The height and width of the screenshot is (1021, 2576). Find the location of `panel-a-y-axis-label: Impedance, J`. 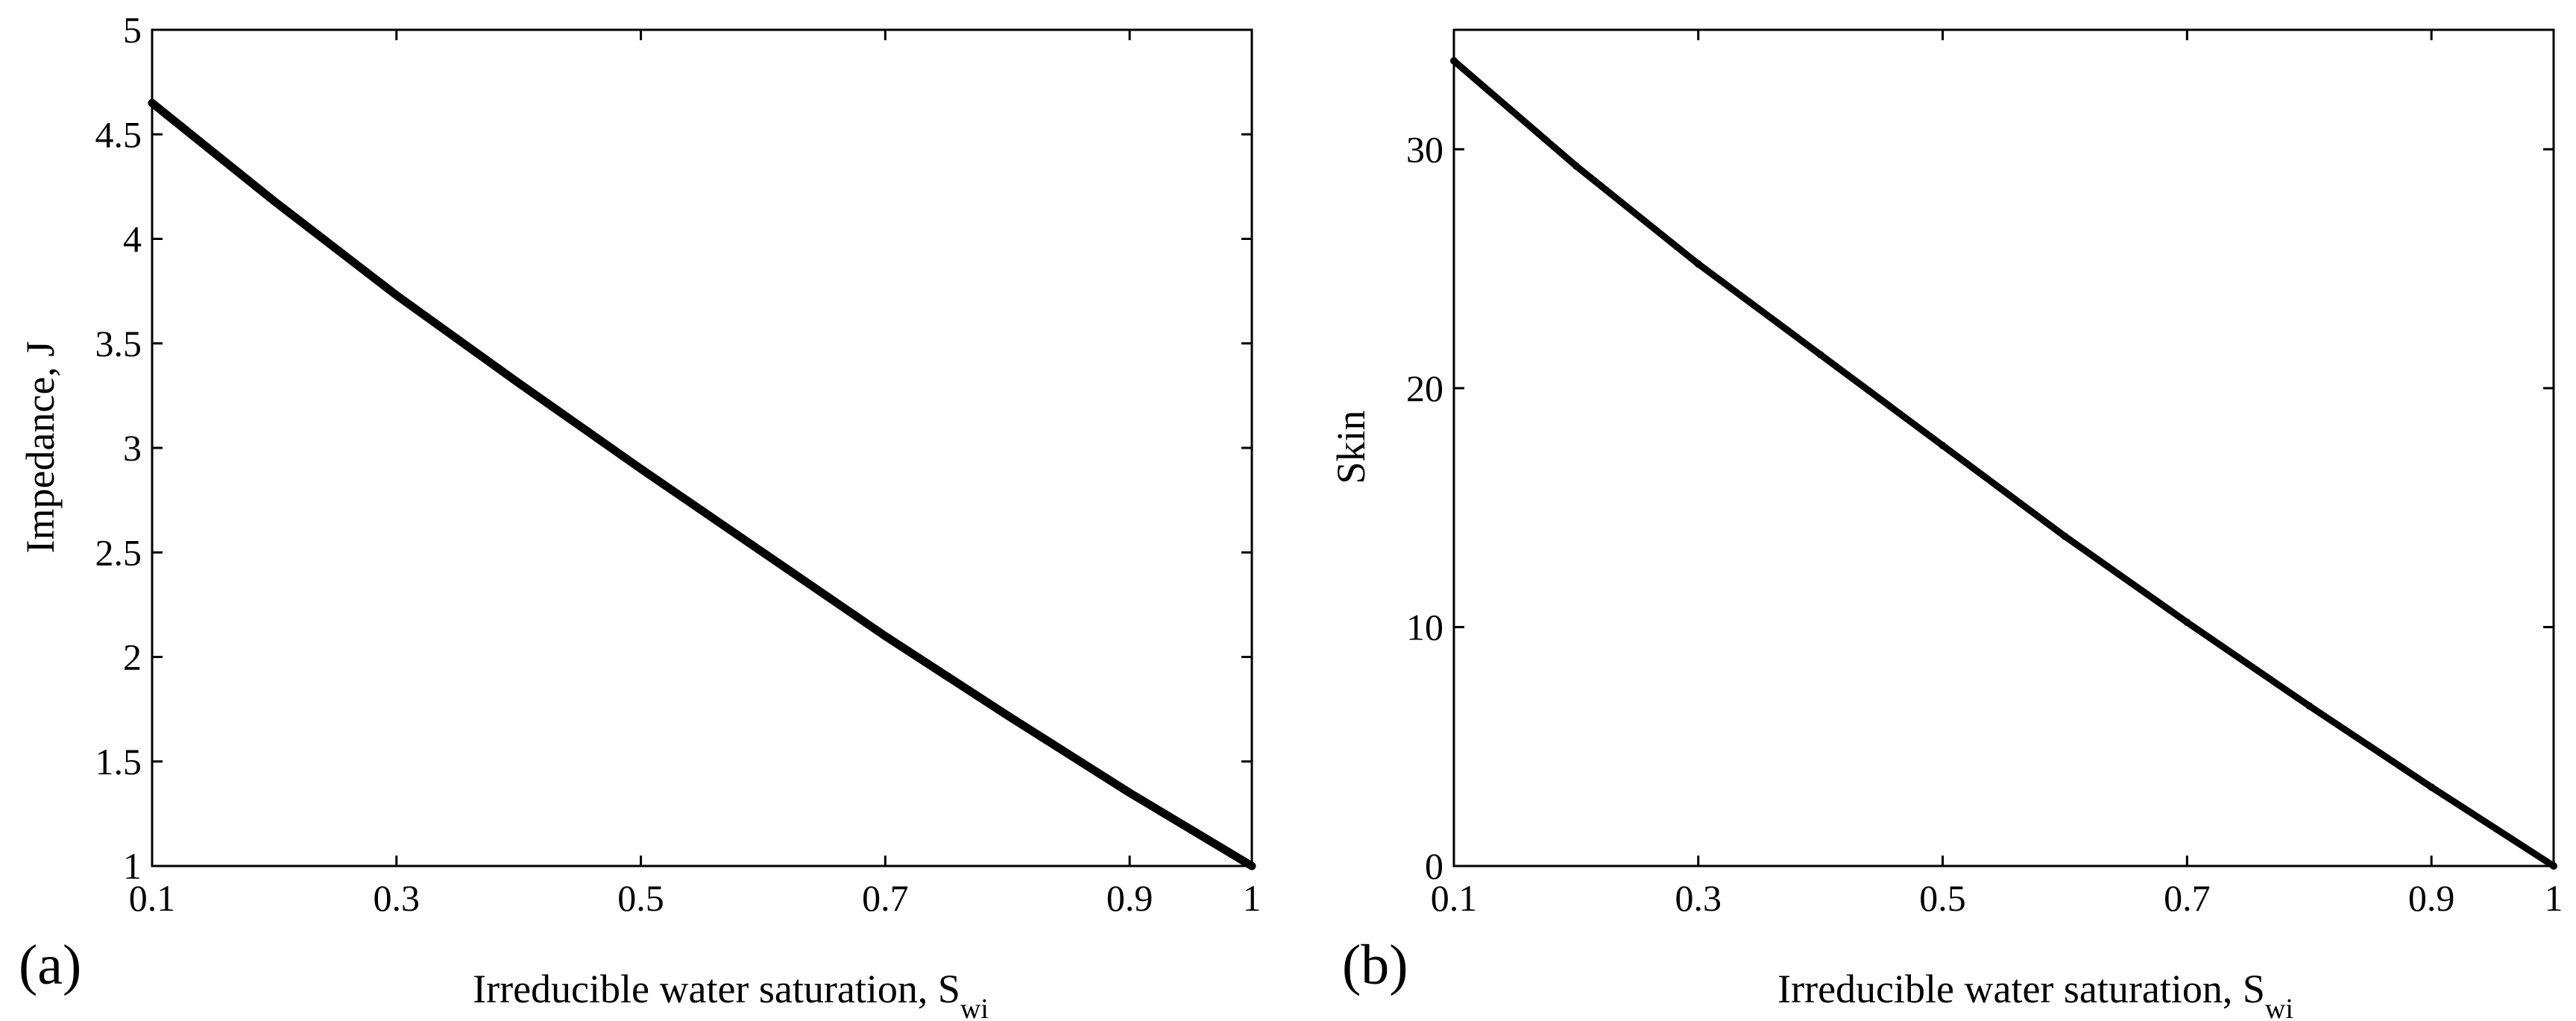

panel-a-y-axis-label: Impedance, J is located at coordinates (40, 447).